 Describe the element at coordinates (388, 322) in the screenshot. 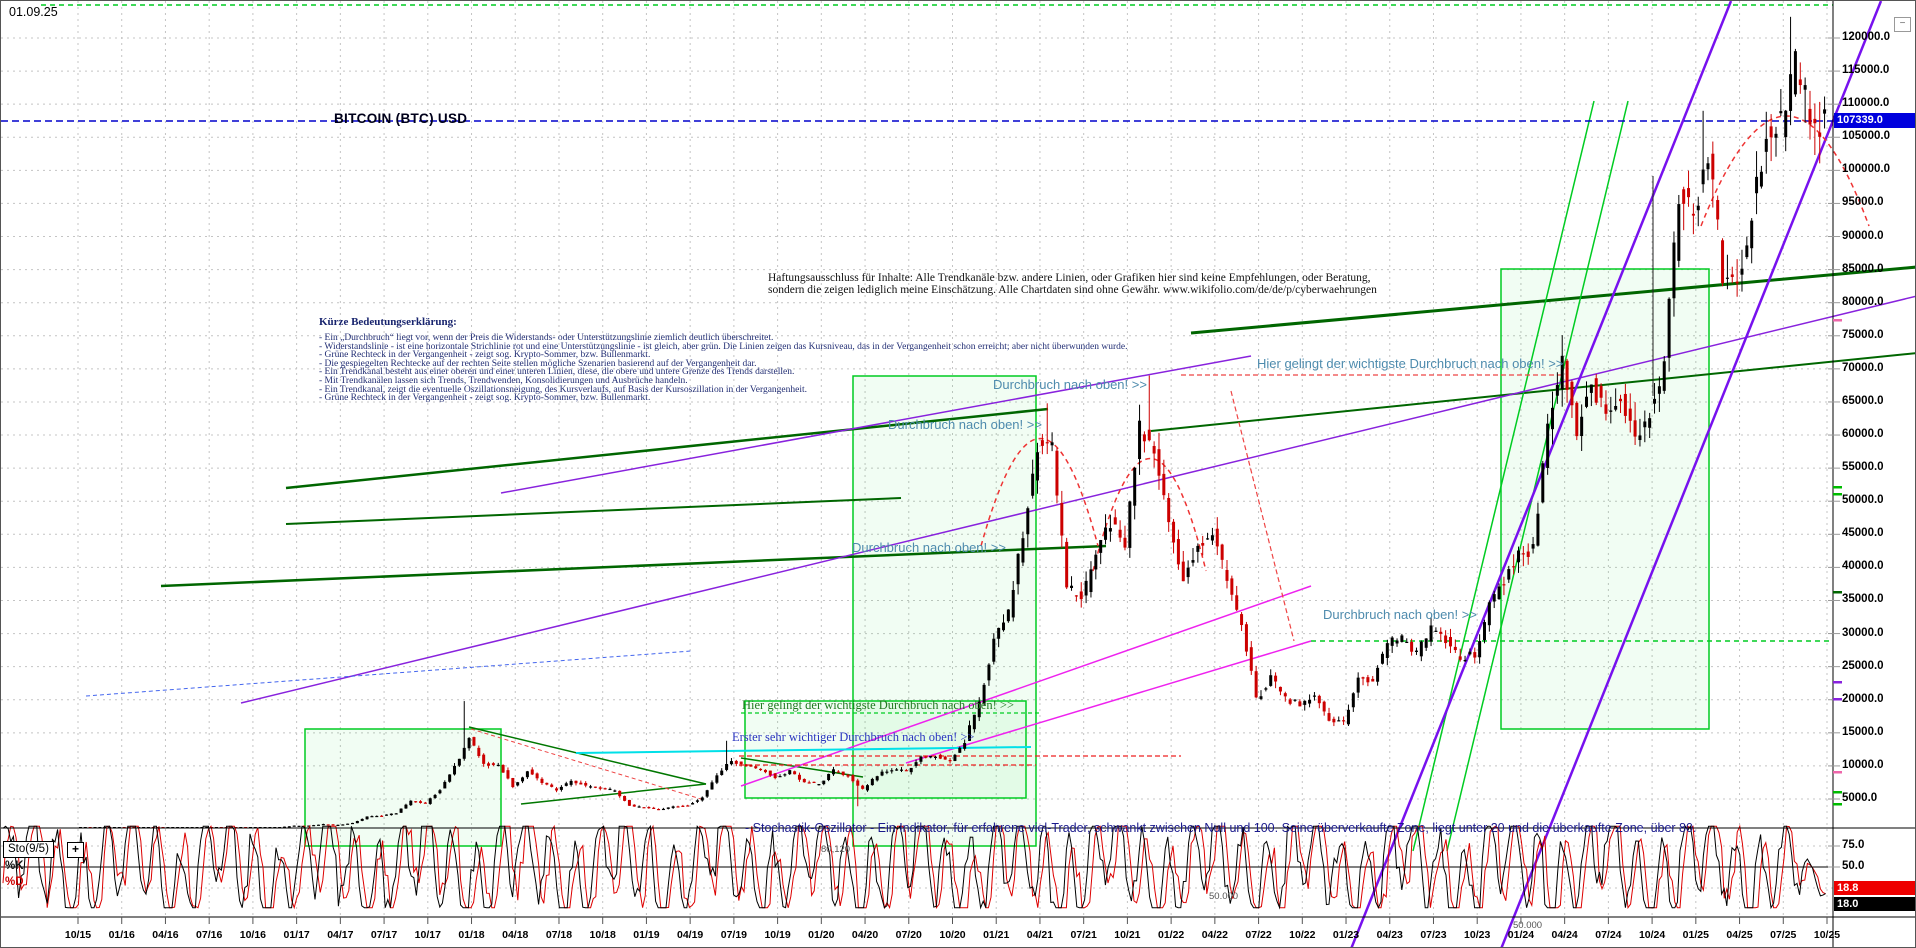

I see `explanation-heading: Kürze Bedeutungserklärung:` at that location.